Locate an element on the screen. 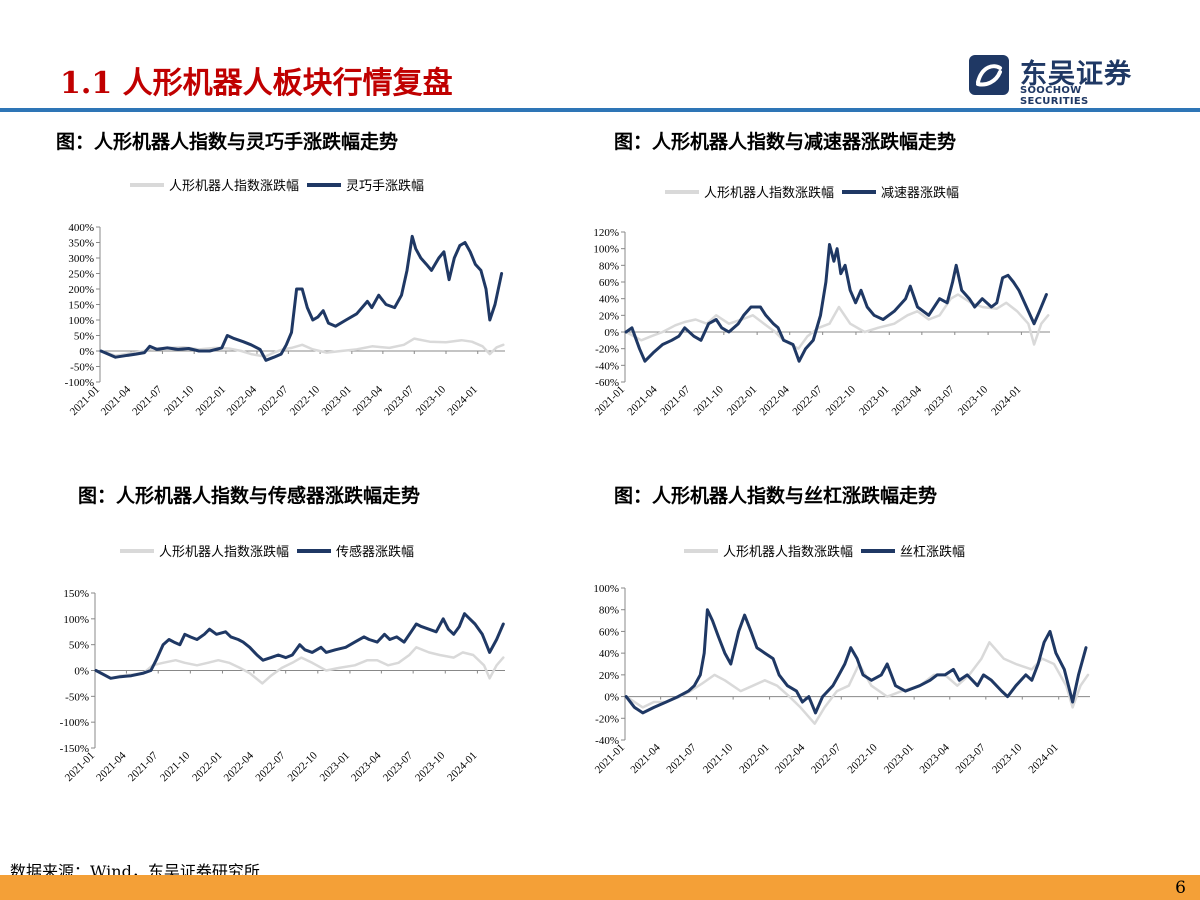  y-tick-label: 300% is located at coordinates (81, 259).